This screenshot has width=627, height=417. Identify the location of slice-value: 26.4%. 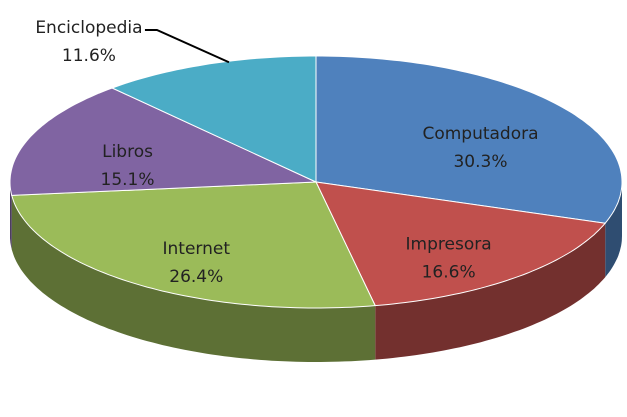
(196, 277).